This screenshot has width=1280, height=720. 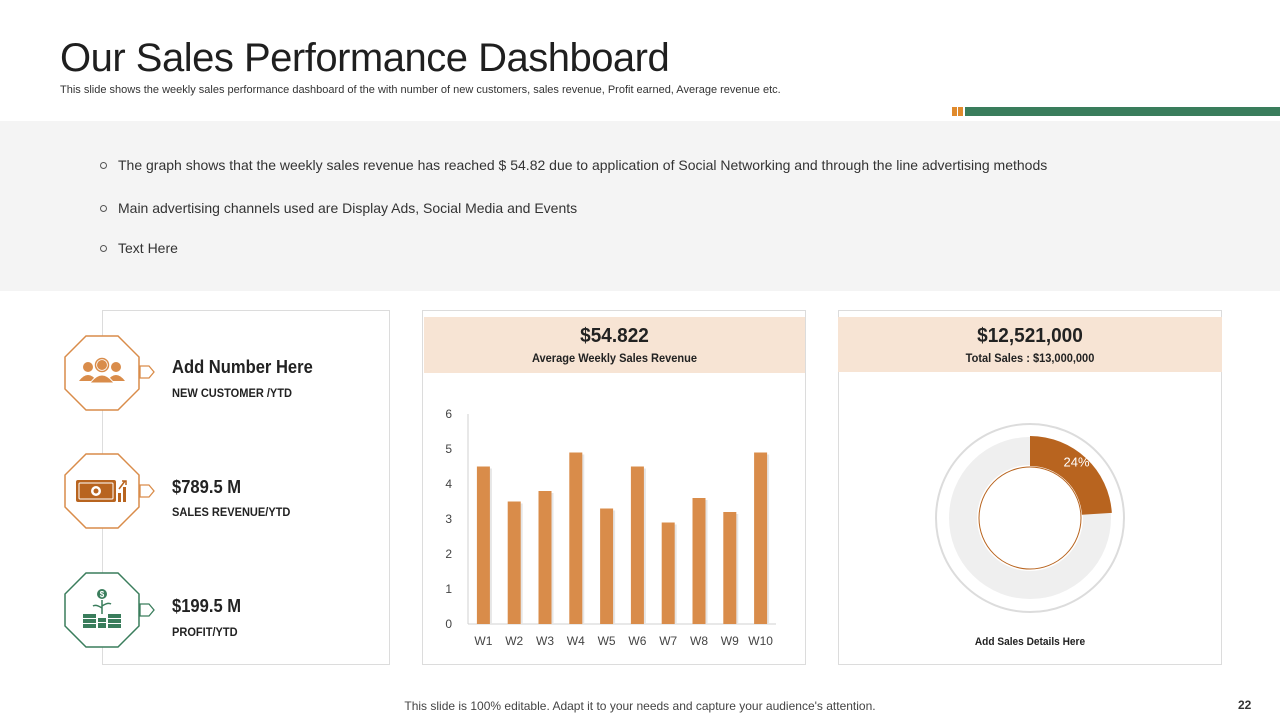 I want to click on donut-percent-label: 24%, so click(x=1077, y=461).